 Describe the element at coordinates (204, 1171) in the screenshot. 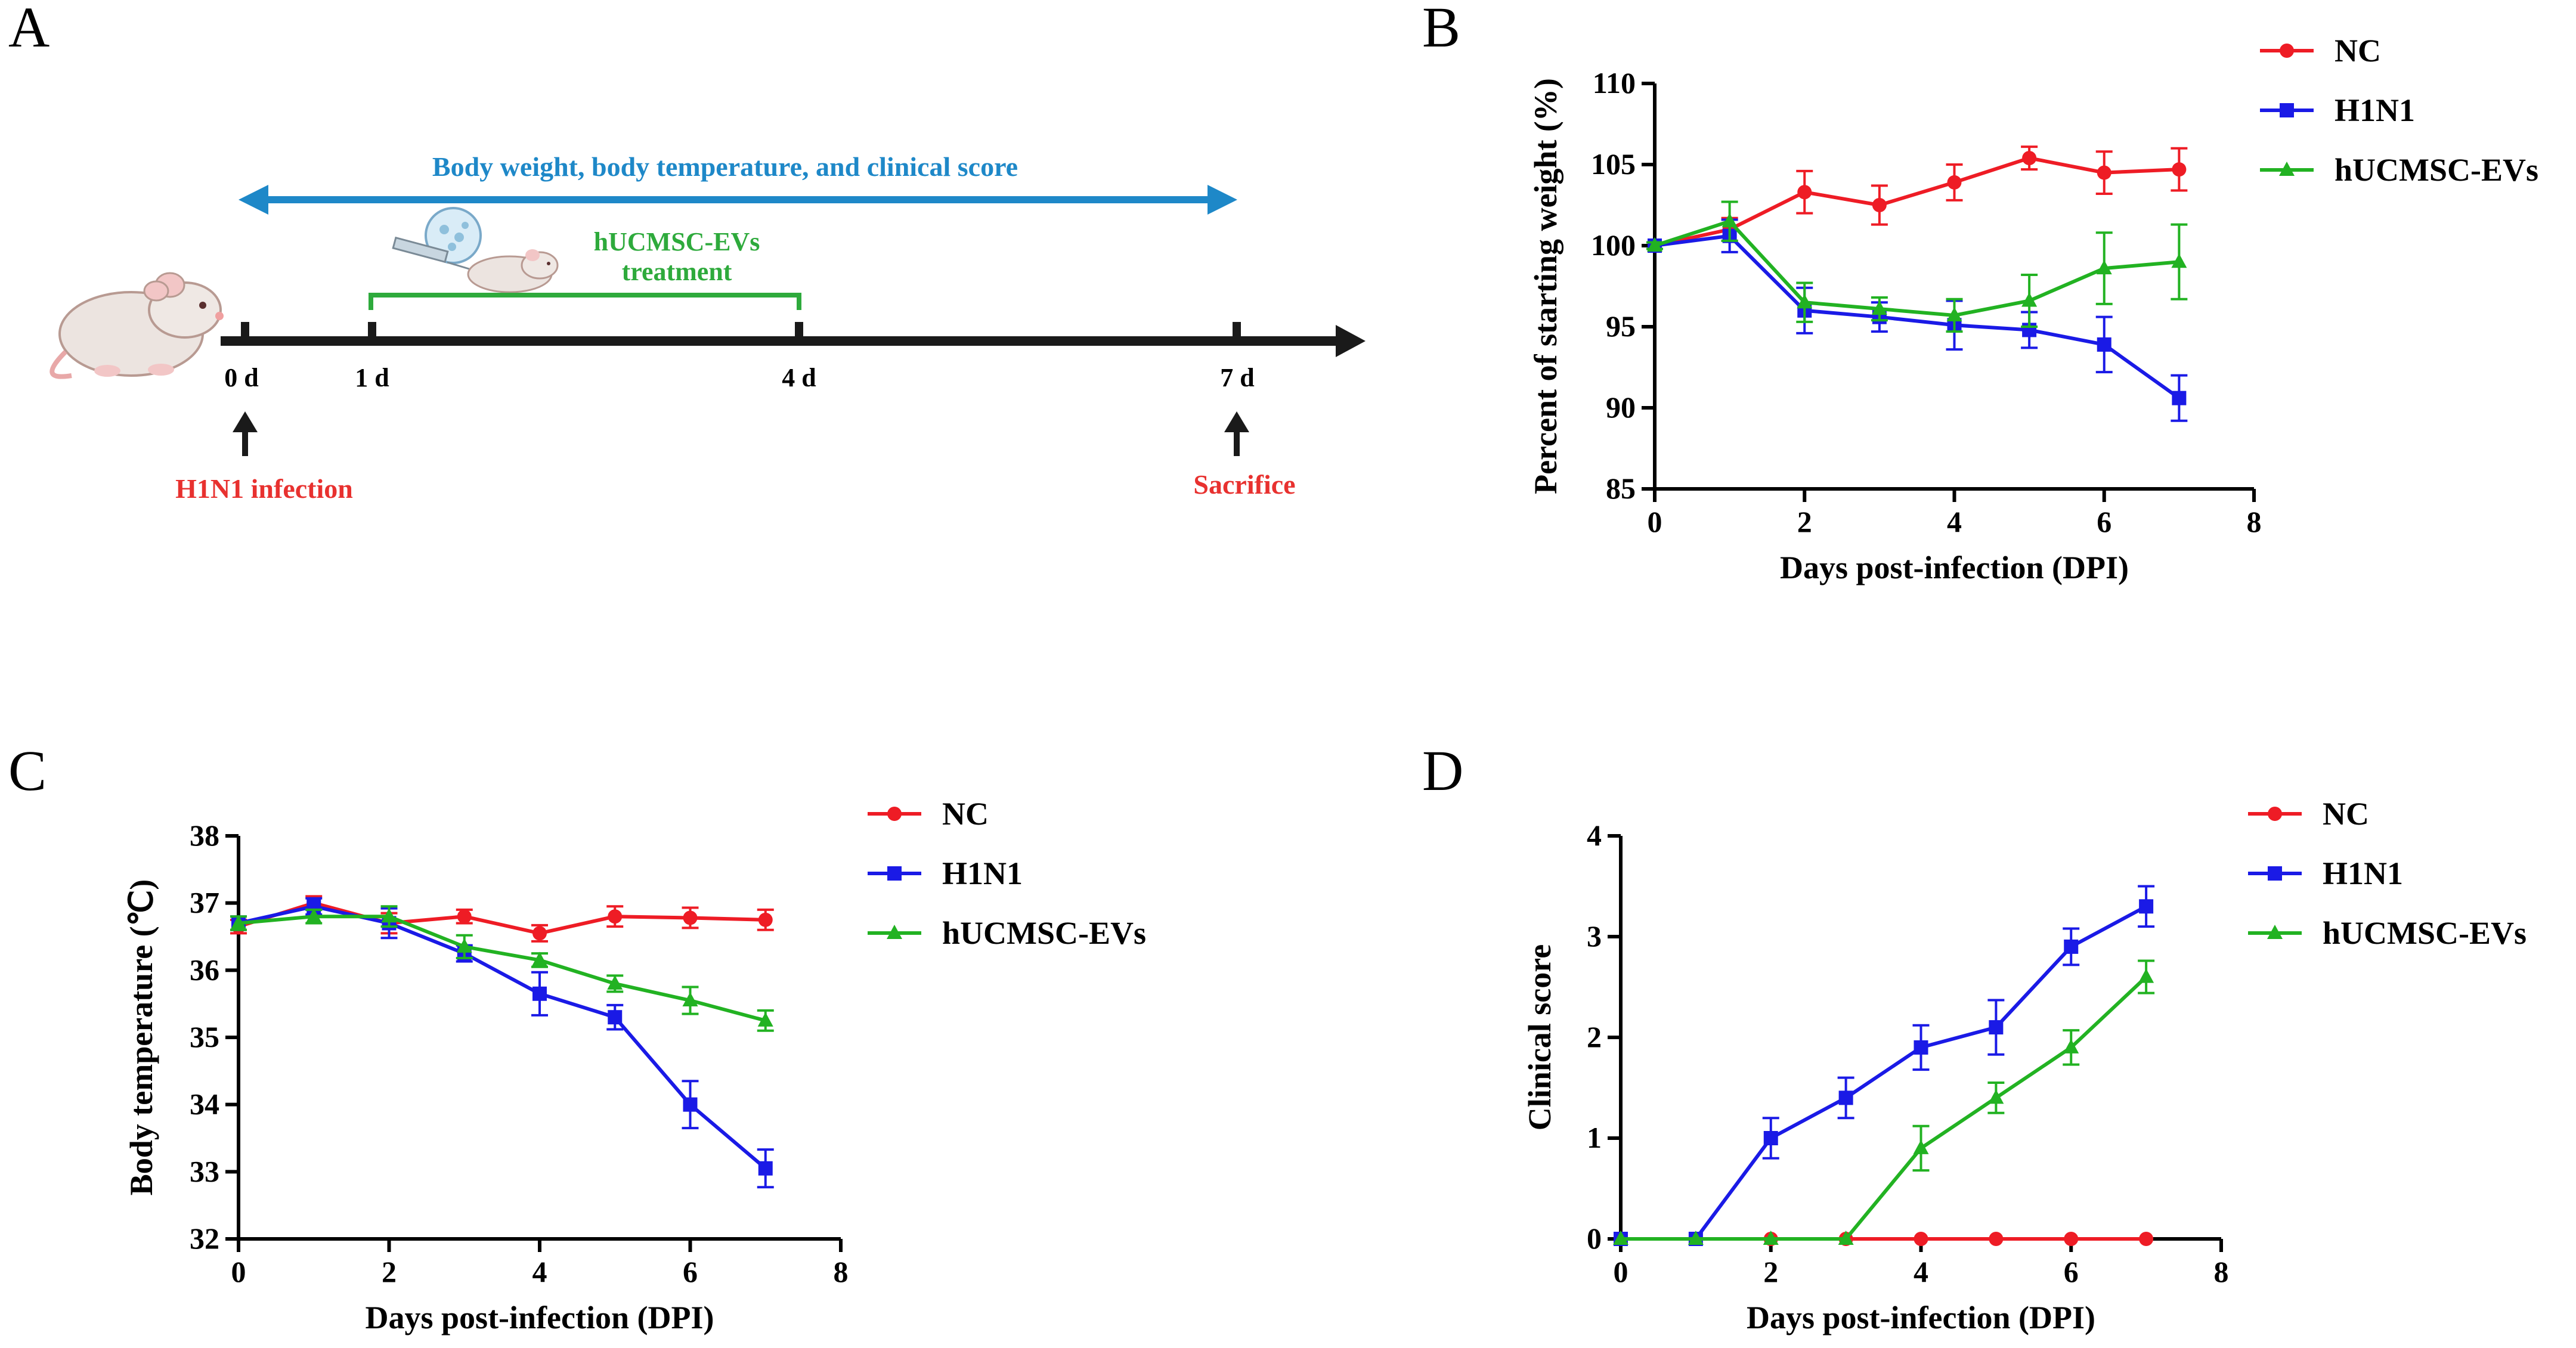

I see `chart-c-ytick-label: 33` at that location.